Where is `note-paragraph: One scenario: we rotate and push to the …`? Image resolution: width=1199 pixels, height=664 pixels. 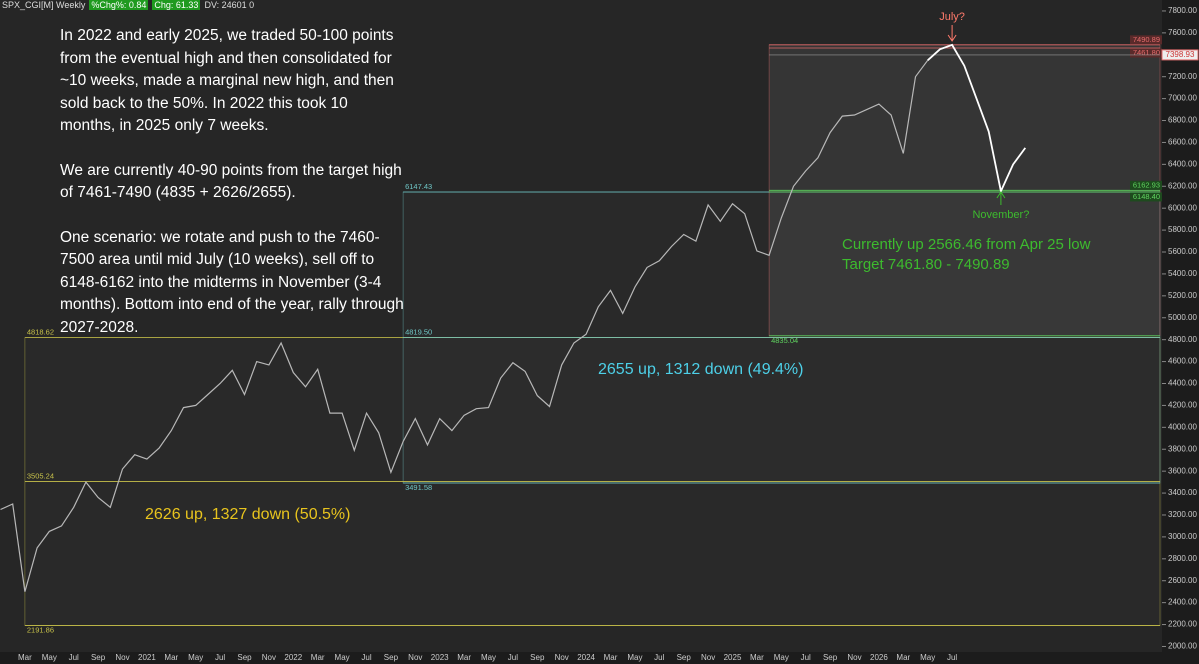
note-paragraph: One scenario: we rotate and push to the … is located at coordinates (232, 282).